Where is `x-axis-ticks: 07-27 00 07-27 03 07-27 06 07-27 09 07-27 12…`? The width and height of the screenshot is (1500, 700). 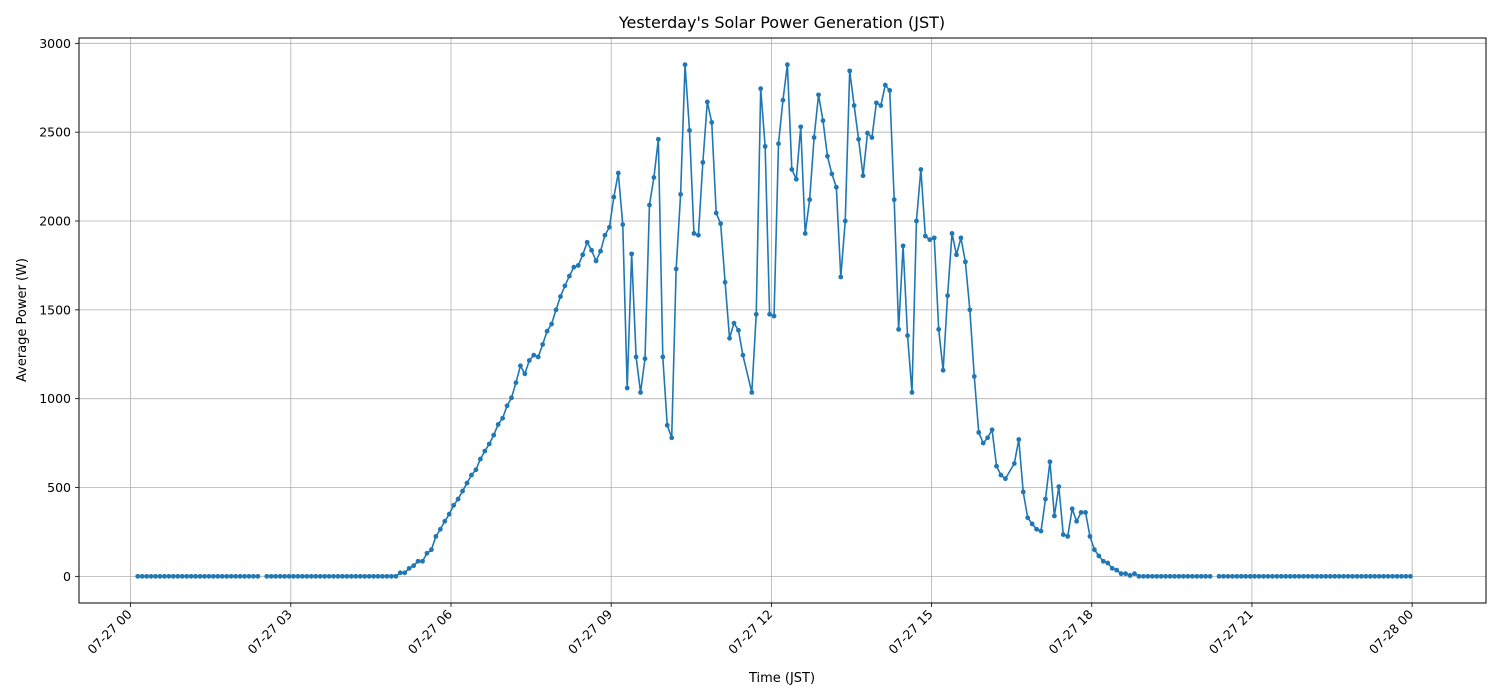 x-axis-ticks: 07-27 00 07-27 03 07-27 06 07-27 09 07-27 12… is located at coordinates (750, 630).